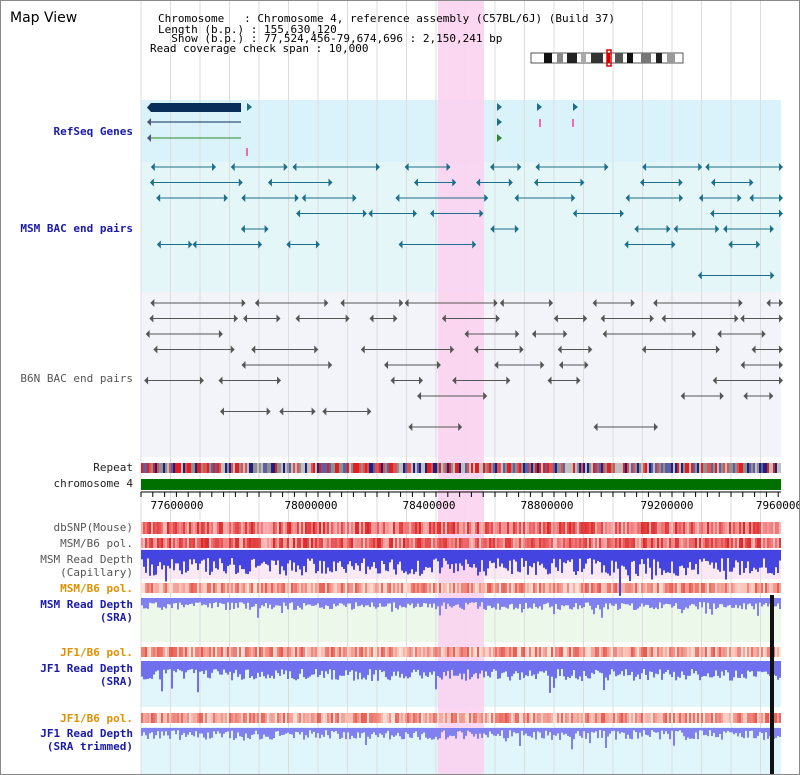 The width and height of the screenshot is (800, 775). What do you see at coordinates (96, 718) in the screenshot?
I see `jf1-b6-pol-2-label: JF1/B6 pol.` at bounding box center [96, 718].